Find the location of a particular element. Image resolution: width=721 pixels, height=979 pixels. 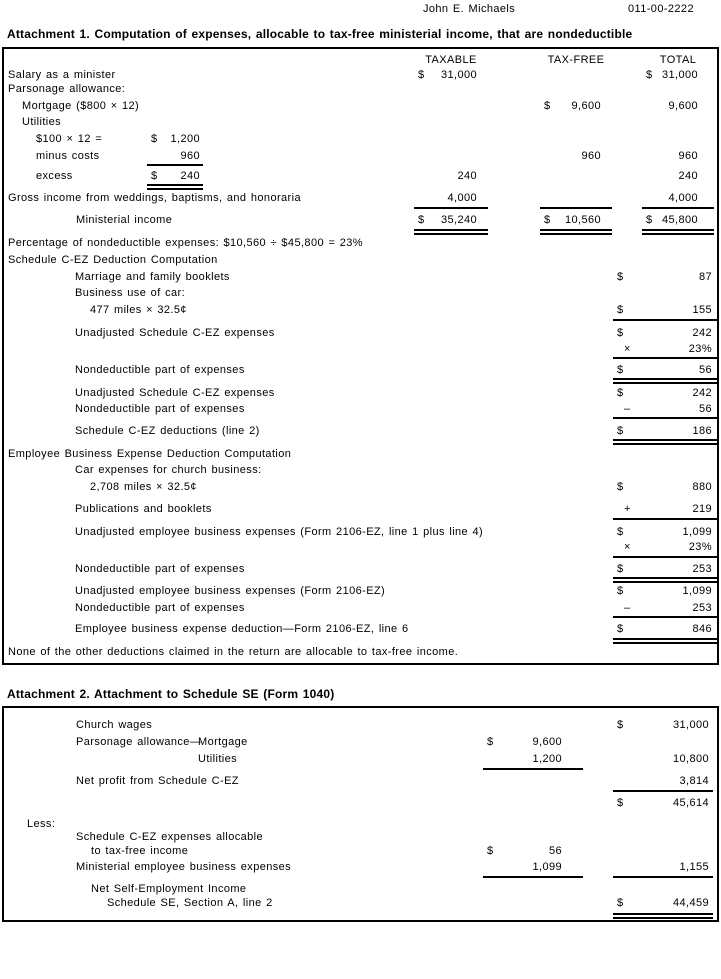

row-label: Net profit from Schedule C-EZ is located at coordinates (157, 781).